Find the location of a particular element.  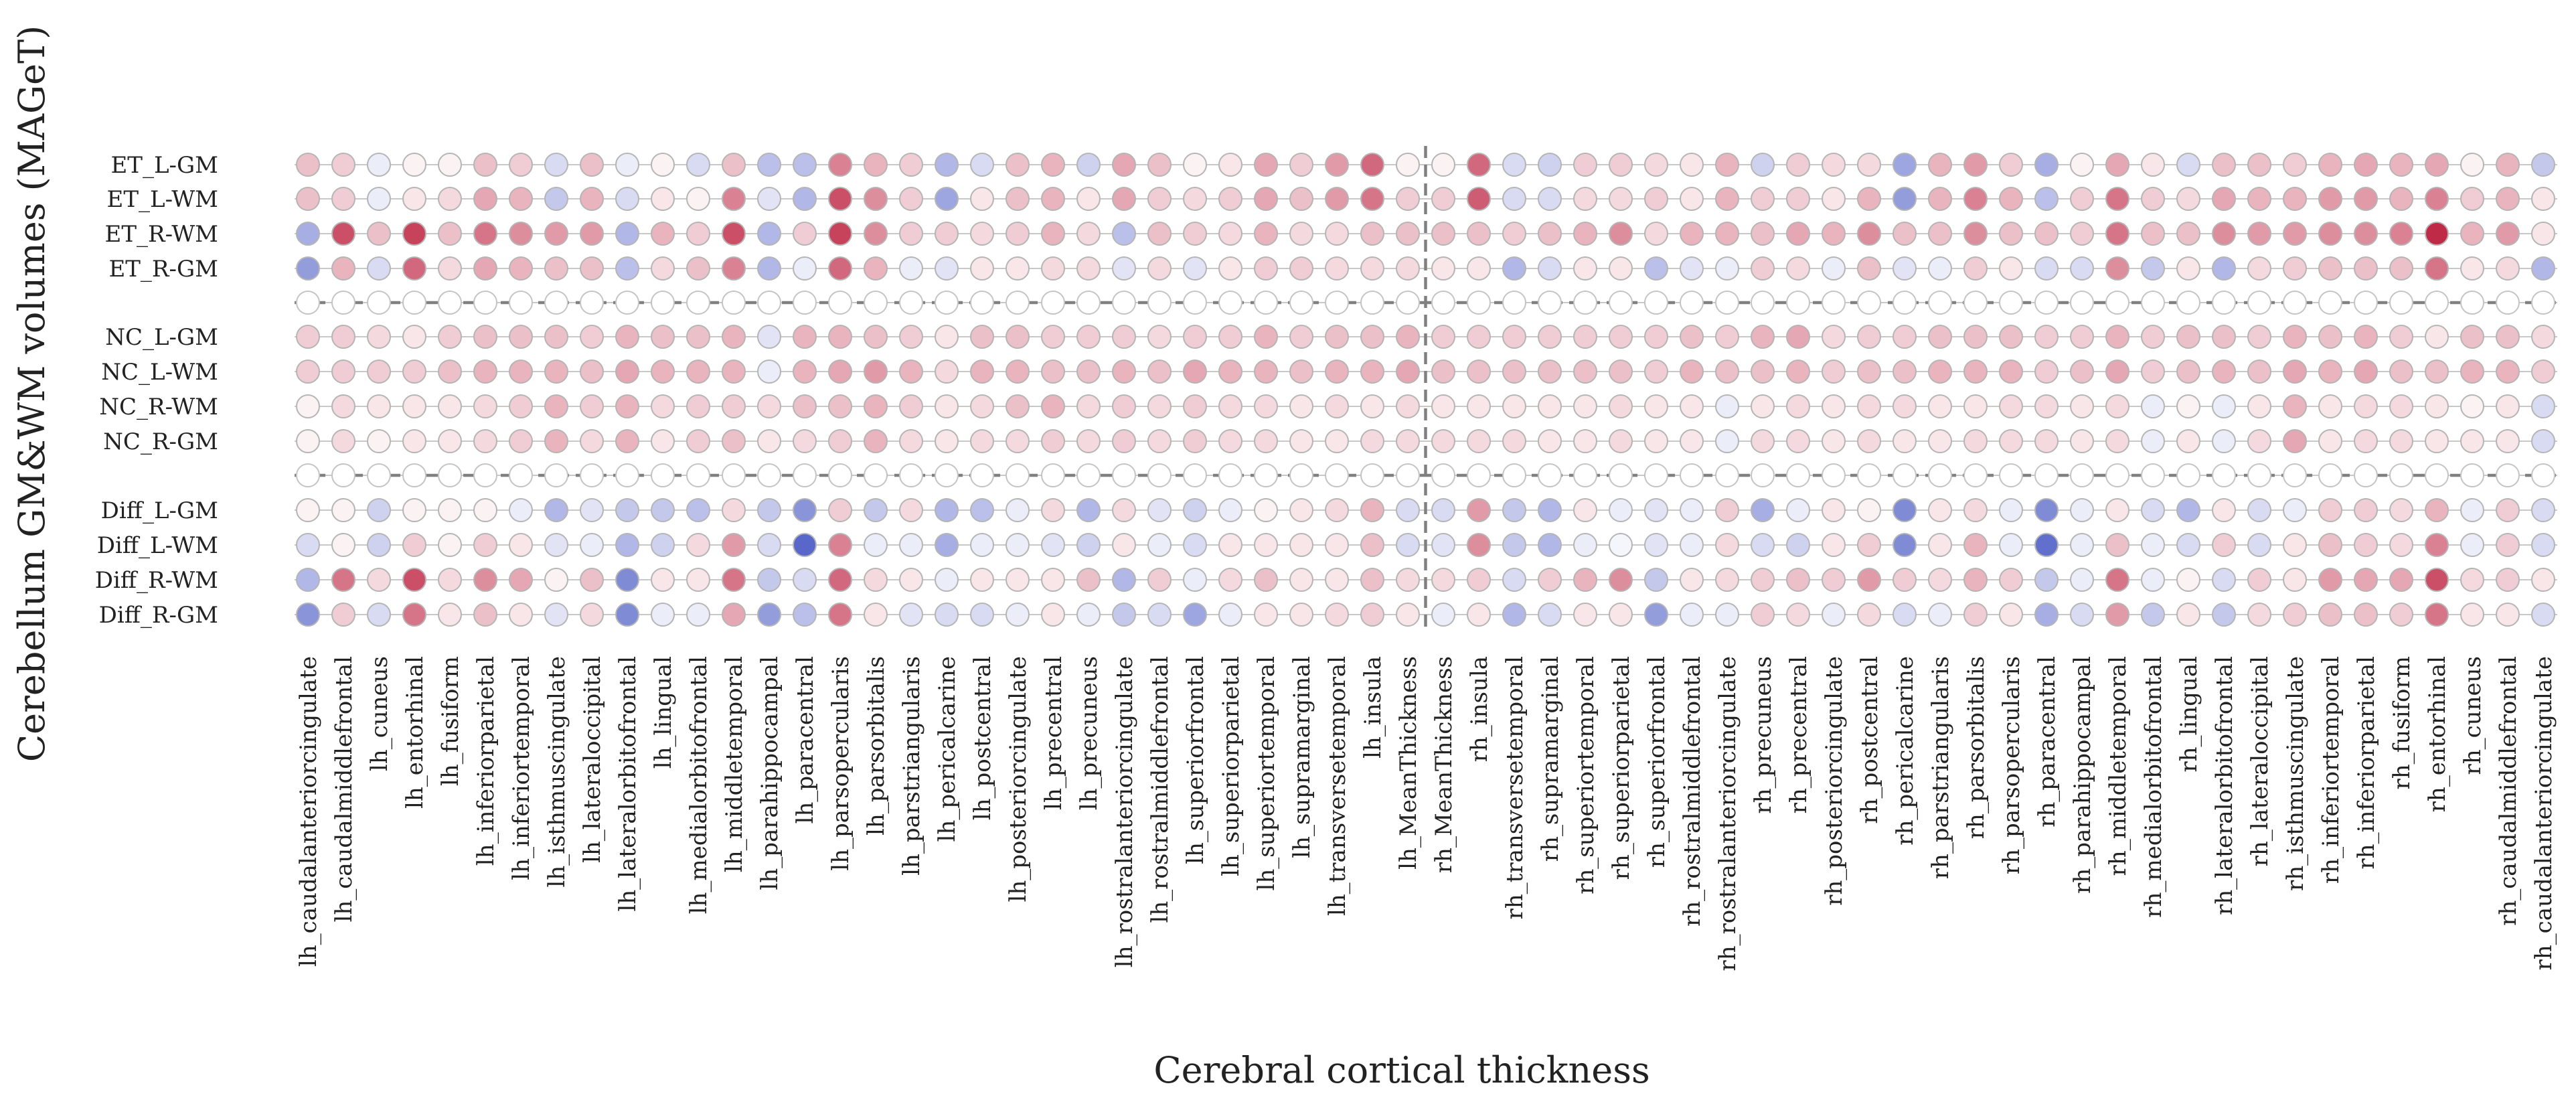

column-label: lh_caudalmiddlefrontal is located at coordinates (344, 789).